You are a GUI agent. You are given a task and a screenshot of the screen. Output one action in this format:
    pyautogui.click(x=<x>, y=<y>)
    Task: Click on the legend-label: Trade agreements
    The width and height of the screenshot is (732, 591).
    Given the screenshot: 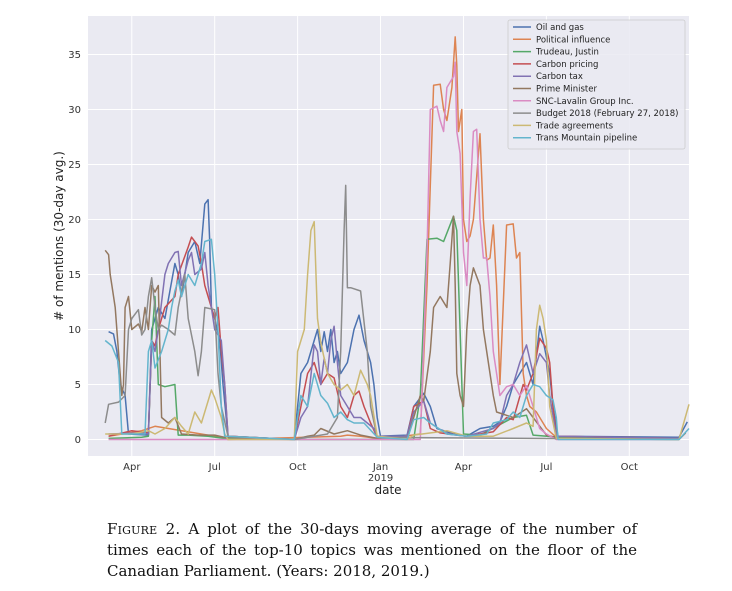 What is the action you would take?
    pyautogui.click(x=574, y=126)
    